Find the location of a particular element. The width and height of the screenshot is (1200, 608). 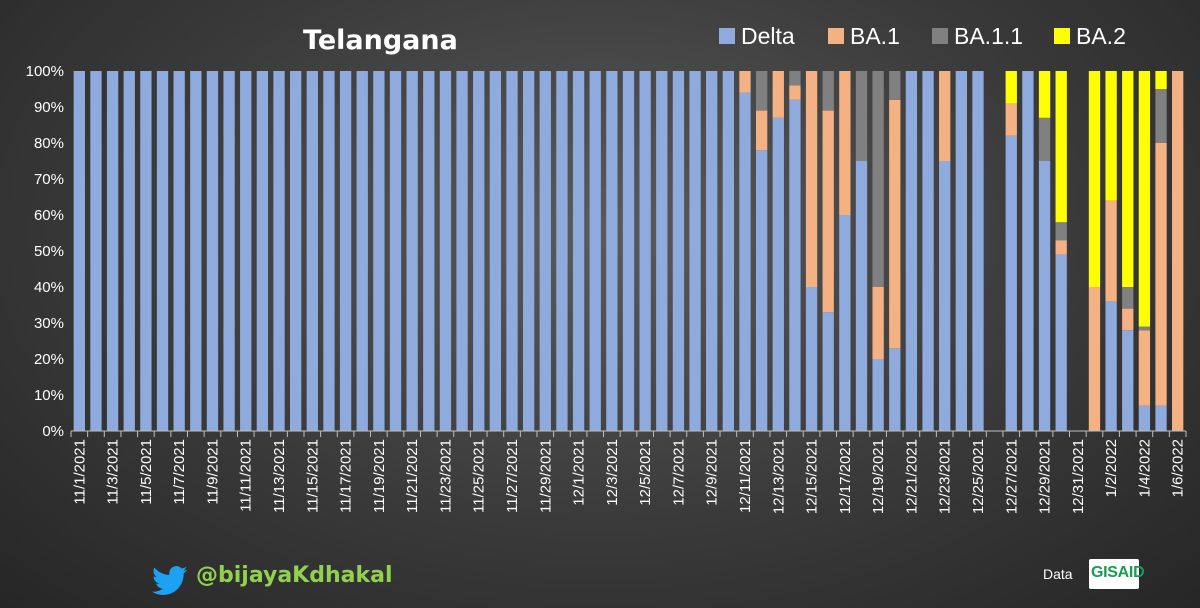

x-tick-label: 11/5/2021 is located at coordinates (146, 472).